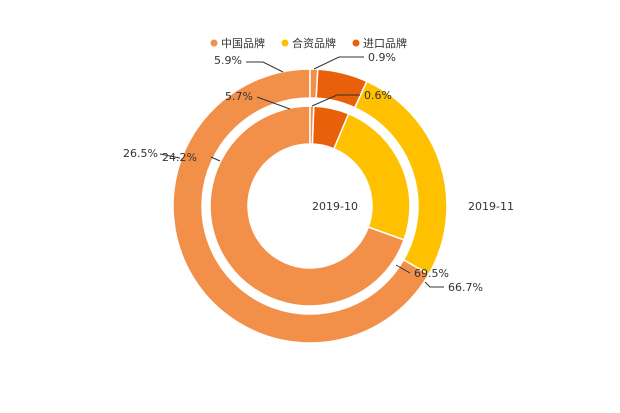 This screenshot has height=413, width=620. Describe the element at coordinates (335, 206) in the screenshot. I see `inner-series-label: 2019-10` at that location.